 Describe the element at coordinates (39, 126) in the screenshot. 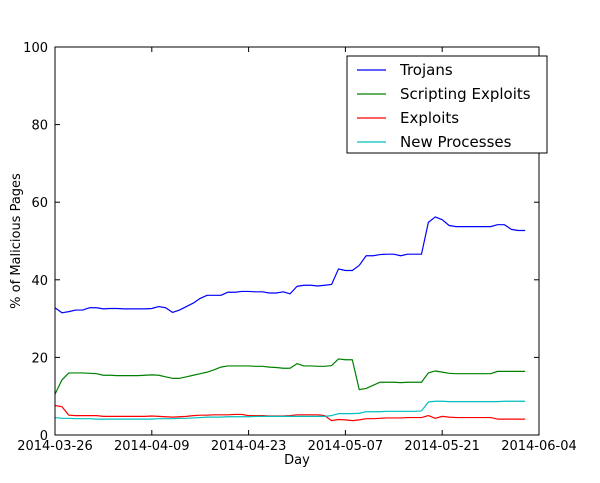

I see `y-tick-label: 80` at that location.